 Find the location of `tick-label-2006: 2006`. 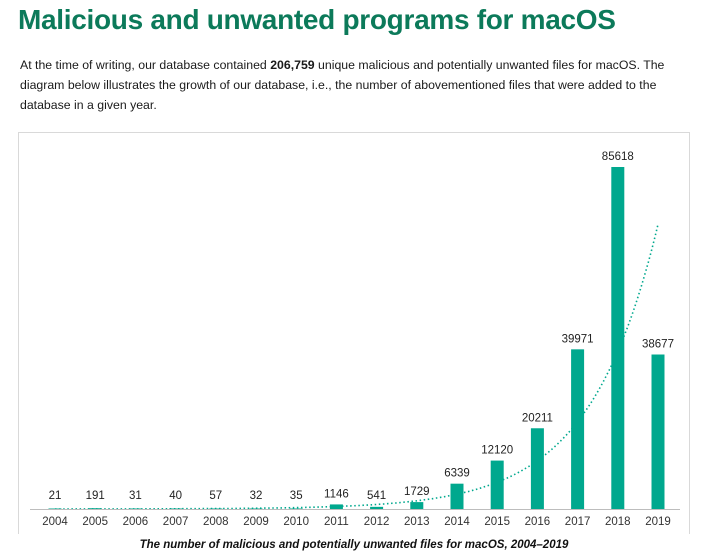

tick-label-2006: 2006 is located at coordinates (136, 522).